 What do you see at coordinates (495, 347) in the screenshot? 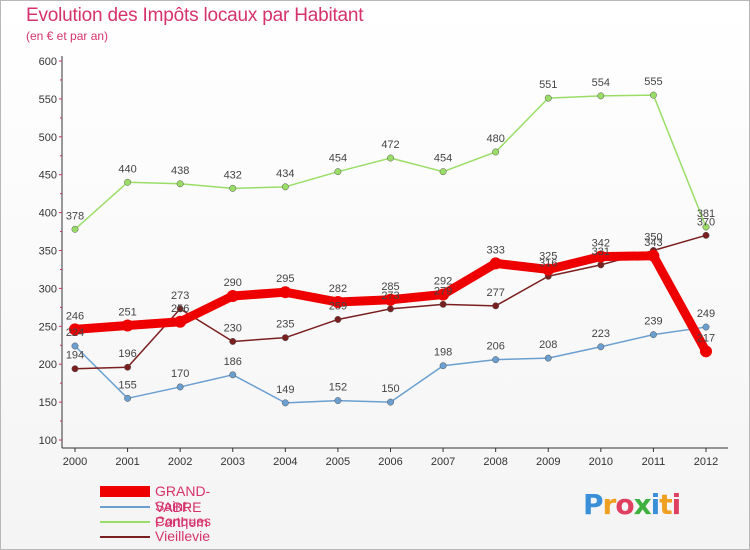
I see `data-label-saint-parthem: 206` at bounding box center [495, 347].